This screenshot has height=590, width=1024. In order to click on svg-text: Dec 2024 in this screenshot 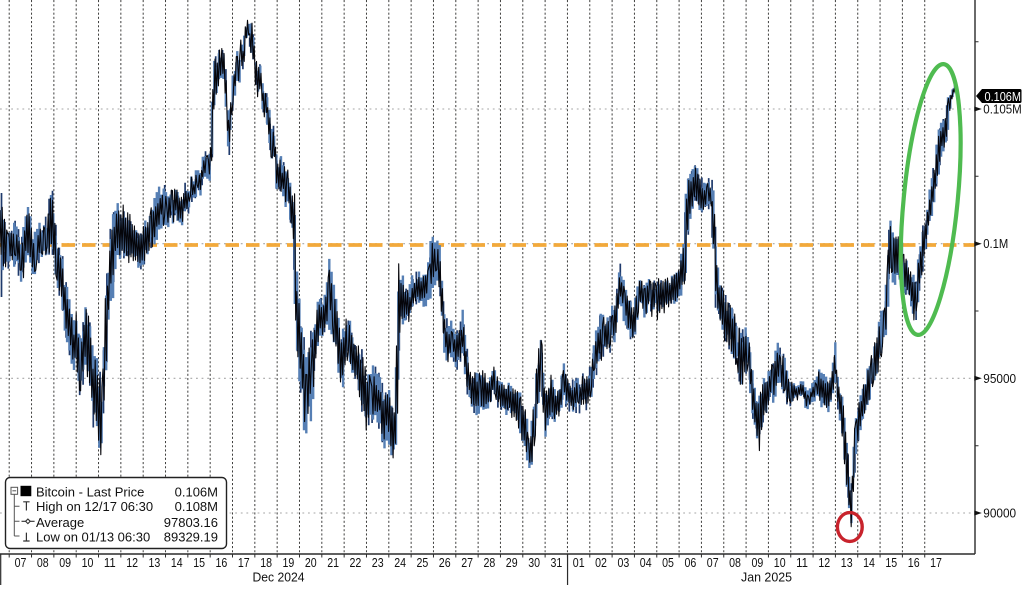, I will do `click(279, 577)`.